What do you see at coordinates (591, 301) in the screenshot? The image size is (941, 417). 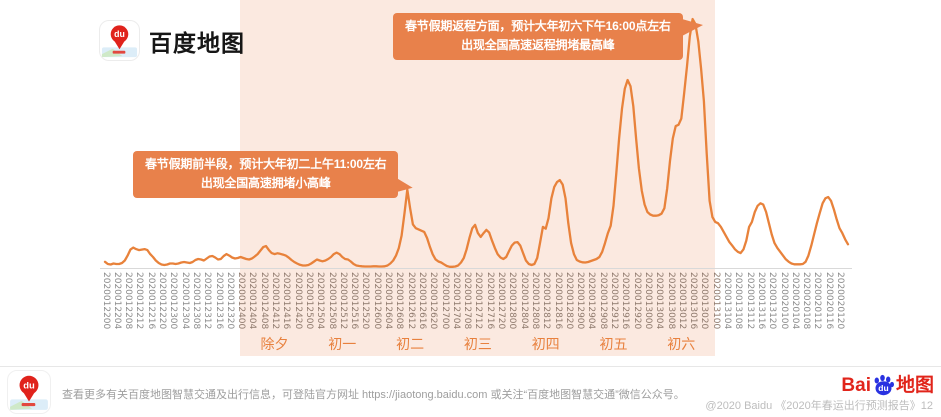 I see `x-tick-label: 2020012904` at bounding box center [591, 301].